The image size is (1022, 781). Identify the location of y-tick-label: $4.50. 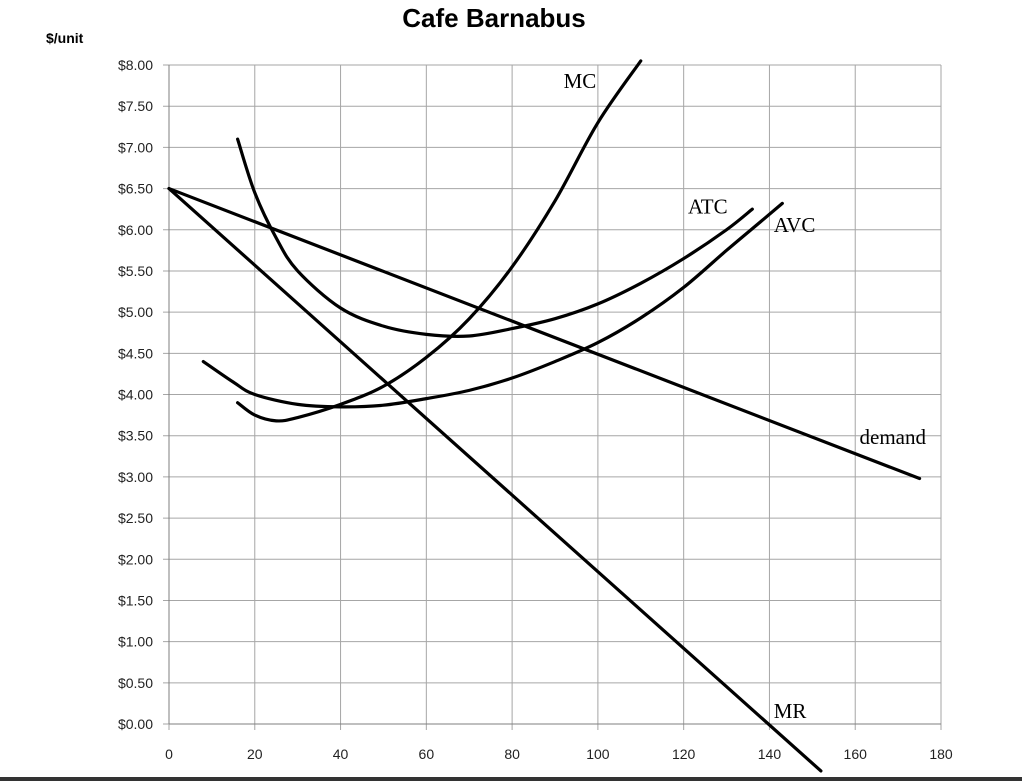
(135, 353).